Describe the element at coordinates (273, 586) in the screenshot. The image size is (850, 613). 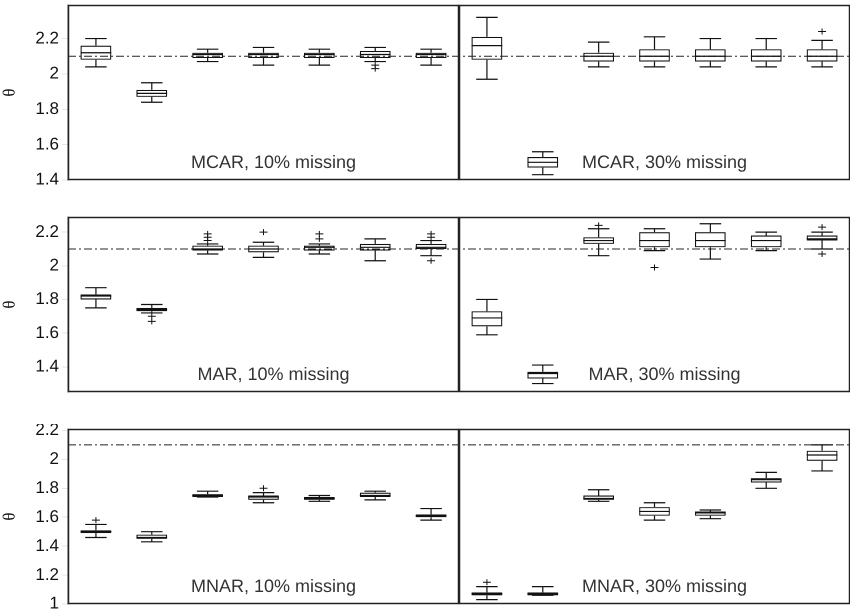
I see `annotation: MNAR, 10% missing` at that location.